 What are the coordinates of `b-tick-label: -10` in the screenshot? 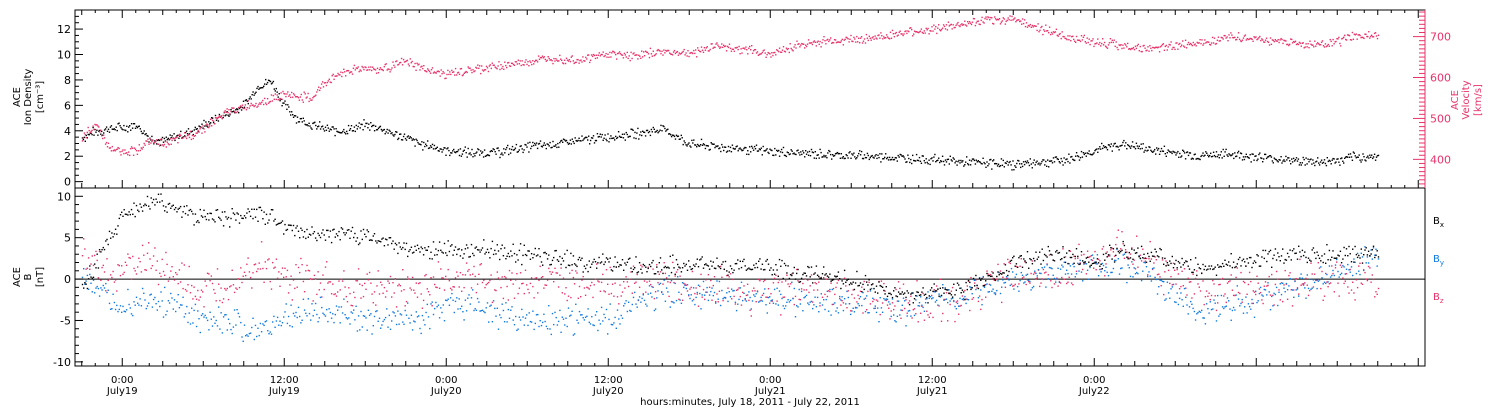 It's located at (62, 362).